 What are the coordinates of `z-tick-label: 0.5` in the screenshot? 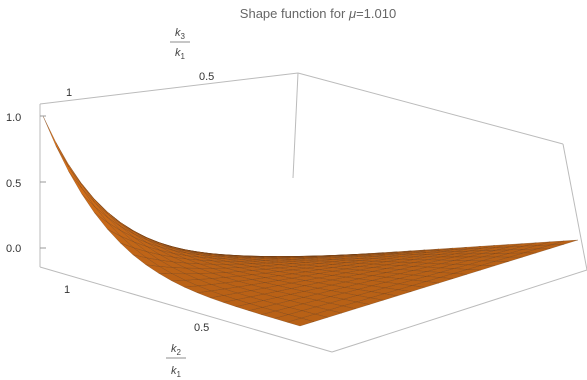 It's located at (13, 184).